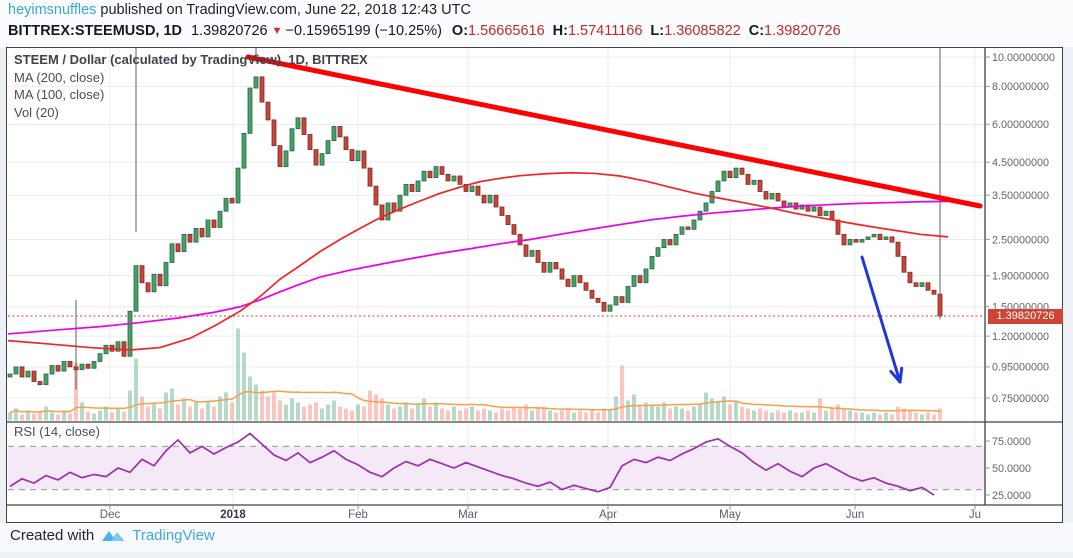 Image resolution: width=1073 pixels, height=558 pixels. Describe the element at coordinates (229, 31) in the screenshot. I see `last-price-value: 1.39820726` at that location.